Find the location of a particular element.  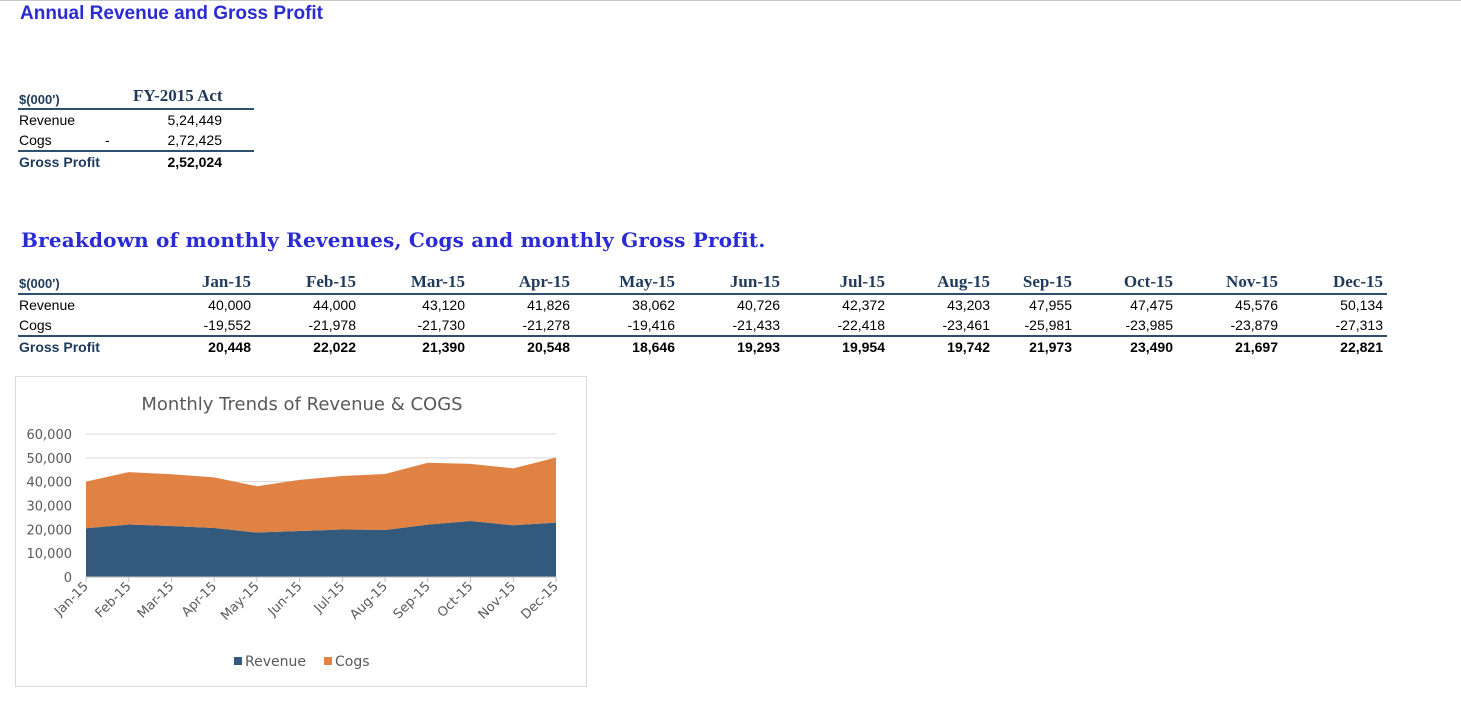

chart-legend: Revenue Cogs is located at coordinates (302, 662).